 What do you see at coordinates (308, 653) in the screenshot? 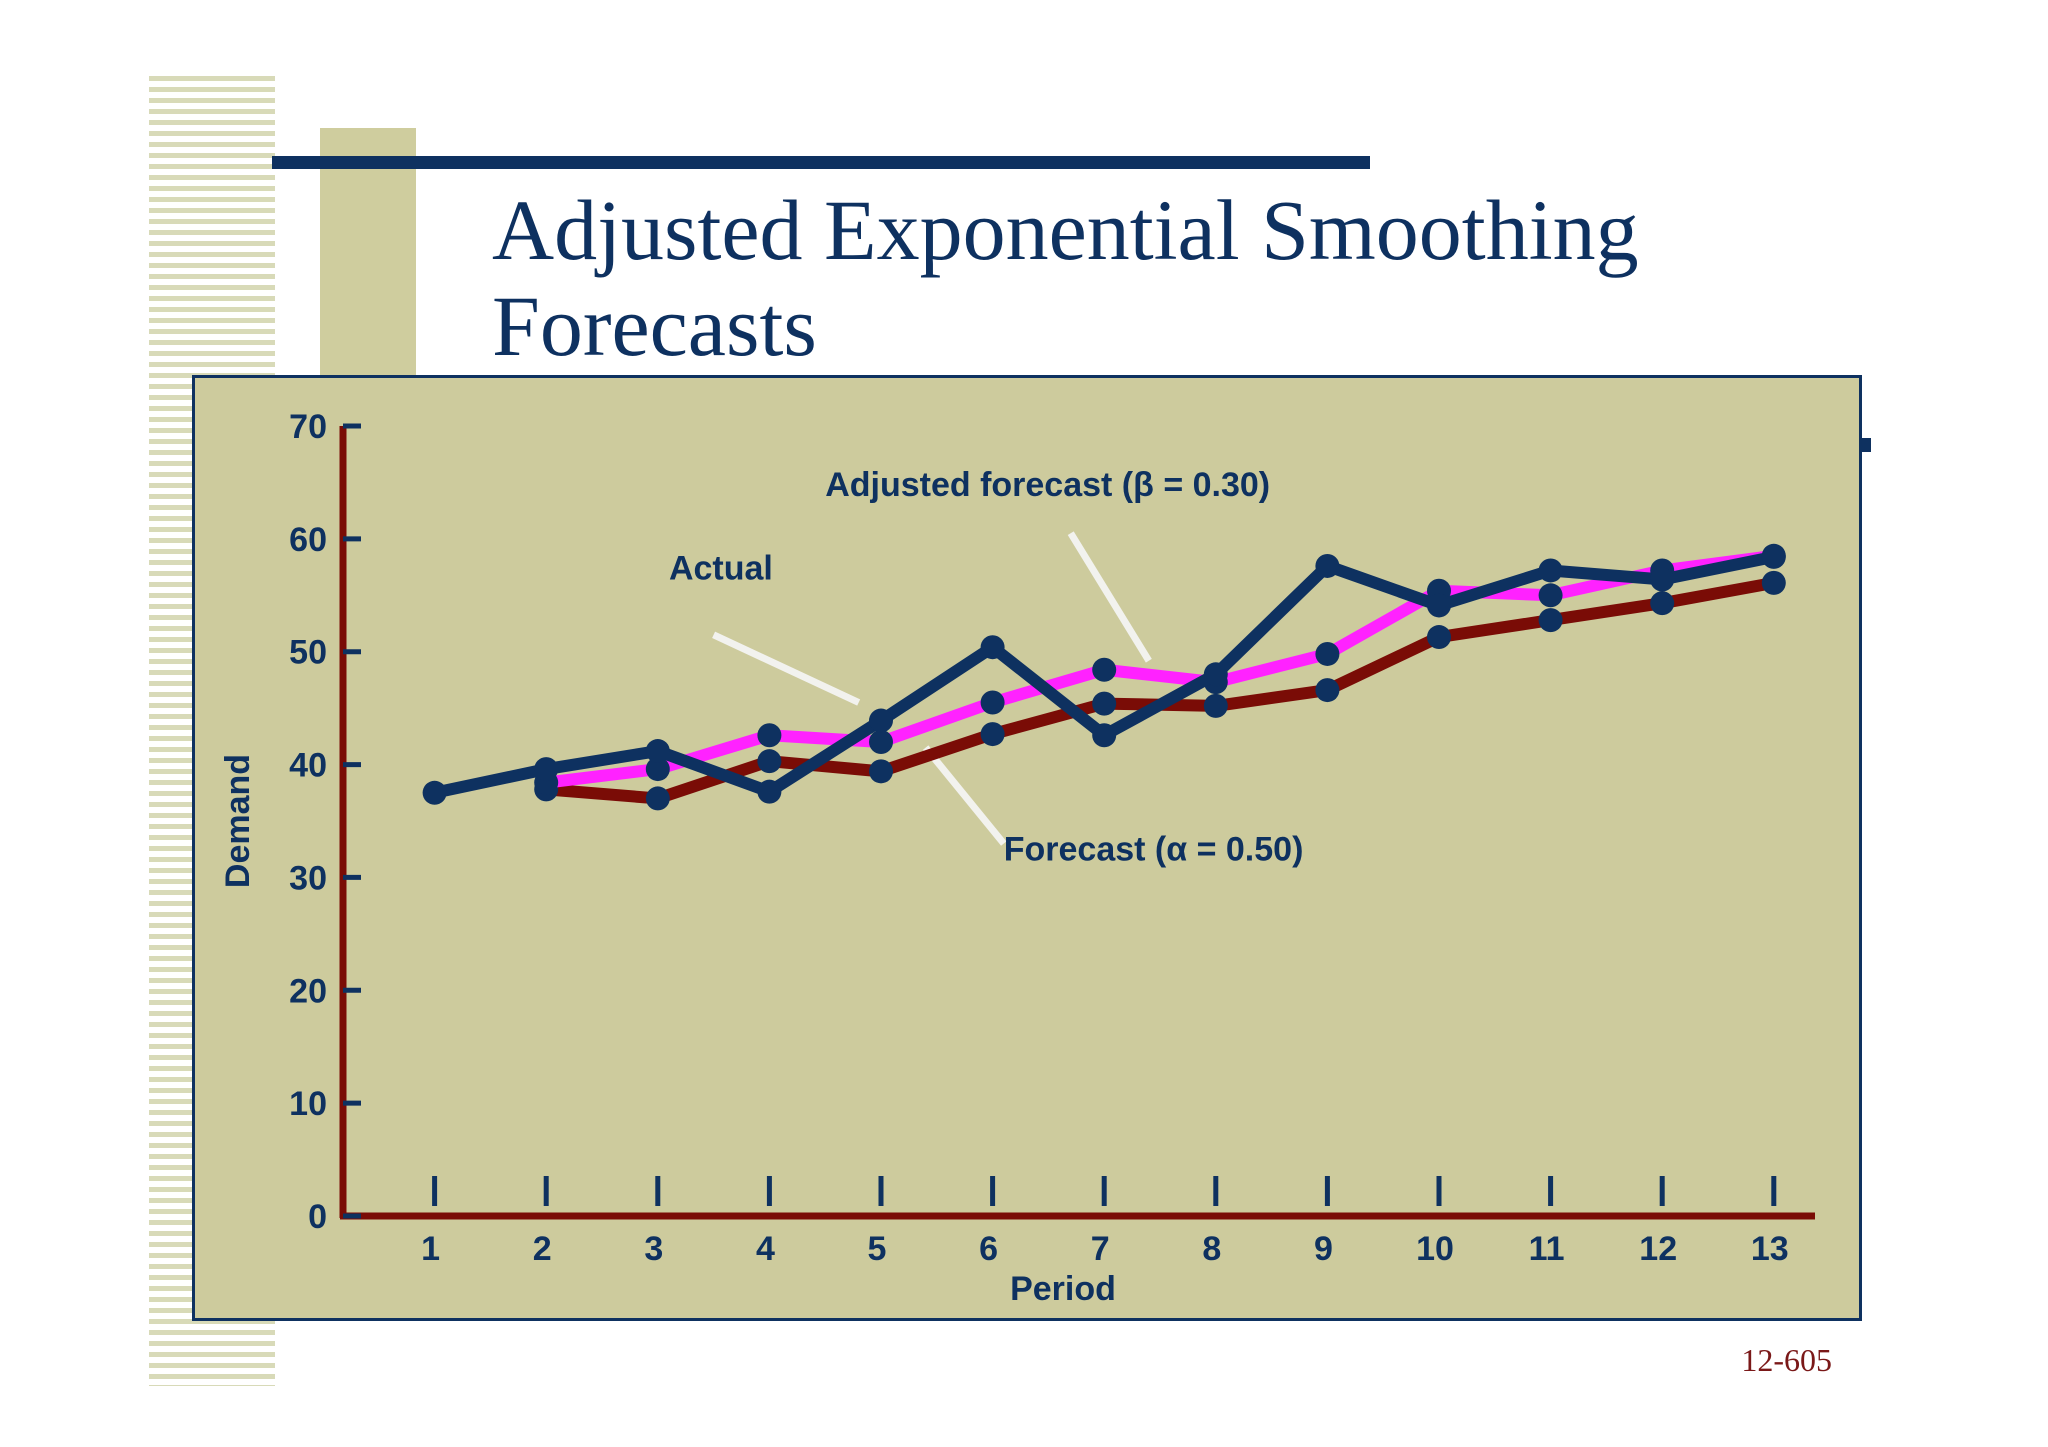
I see `y-tick-label: 50` at bounding box center [308, 653].